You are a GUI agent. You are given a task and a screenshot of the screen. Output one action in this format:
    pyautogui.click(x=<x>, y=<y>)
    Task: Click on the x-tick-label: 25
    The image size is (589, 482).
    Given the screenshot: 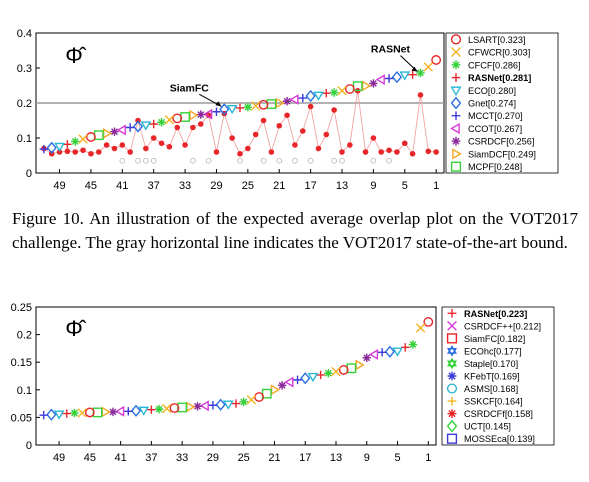 What is the action you would take?
    pyautogui.click(x=248, y=186)
    